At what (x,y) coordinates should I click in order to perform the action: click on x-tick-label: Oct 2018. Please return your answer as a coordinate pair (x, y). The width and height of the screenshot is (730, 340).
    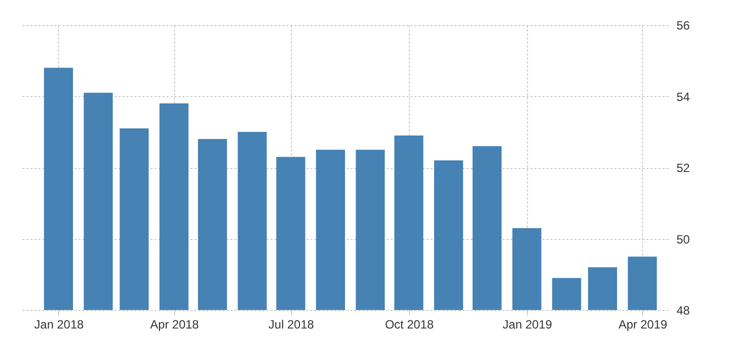
    Looking at the image, I should click on (409, 325).